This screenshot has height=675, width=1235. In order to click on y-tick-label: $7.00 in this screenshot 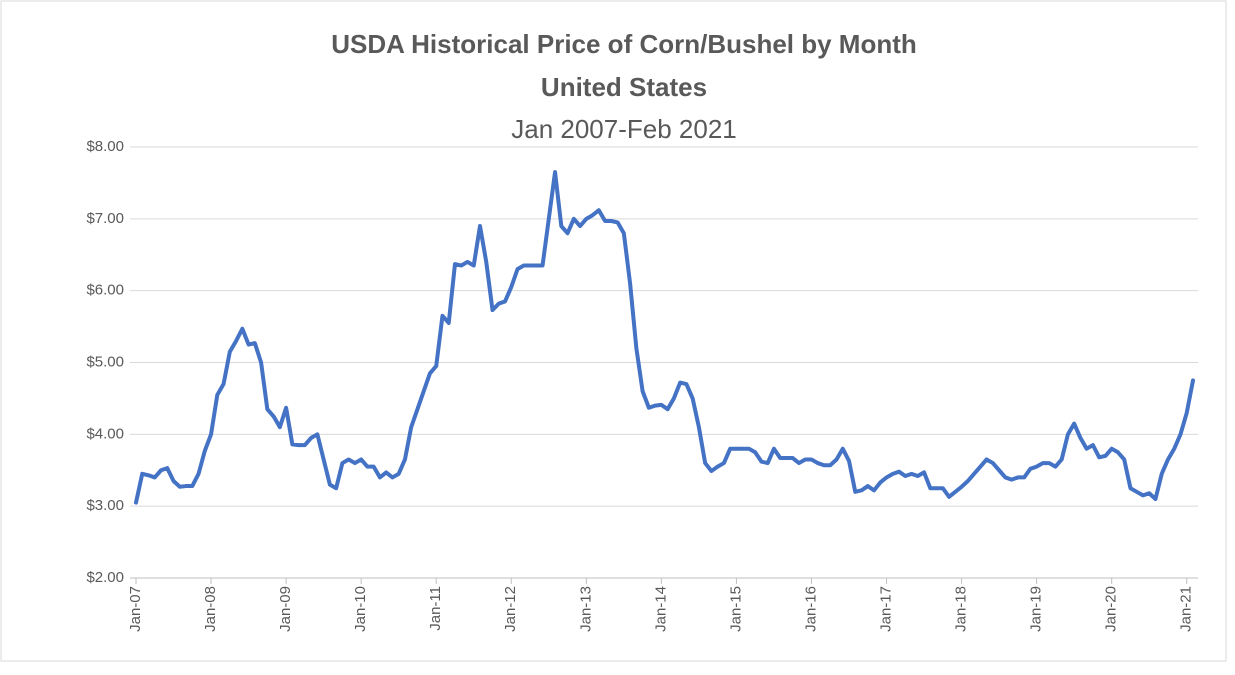, I will do `click(105, 218)`.